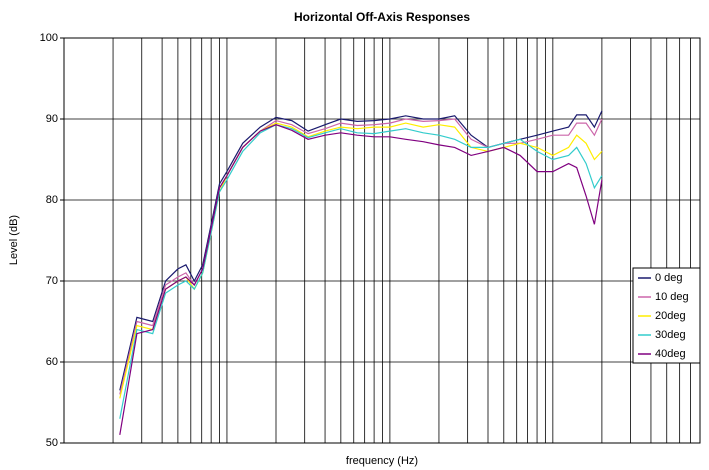 This screenshot has width=709, height=470. What do you see at coordinates (52, 362) in the screenshot?
I see `y-tick-label: 60` at bounding box center [52, 362].